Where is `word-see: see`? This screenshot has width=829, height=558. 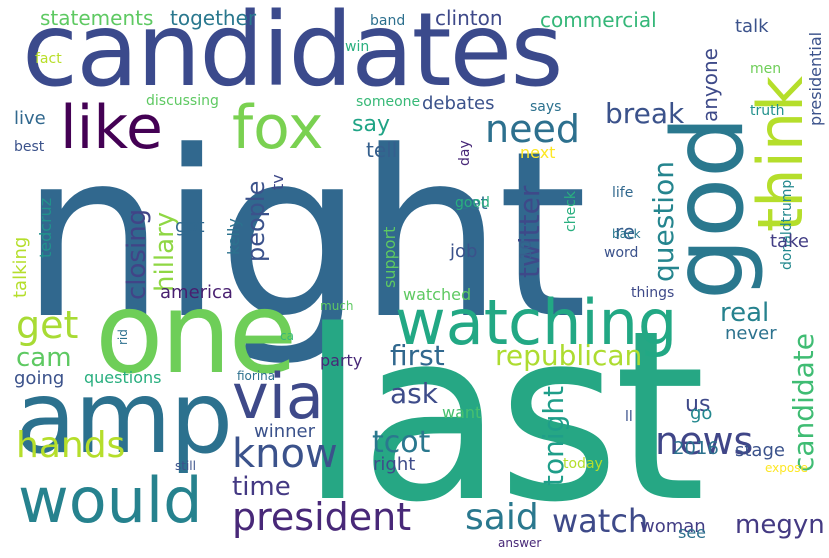 word-see: see is located at coordinates (692, 532).